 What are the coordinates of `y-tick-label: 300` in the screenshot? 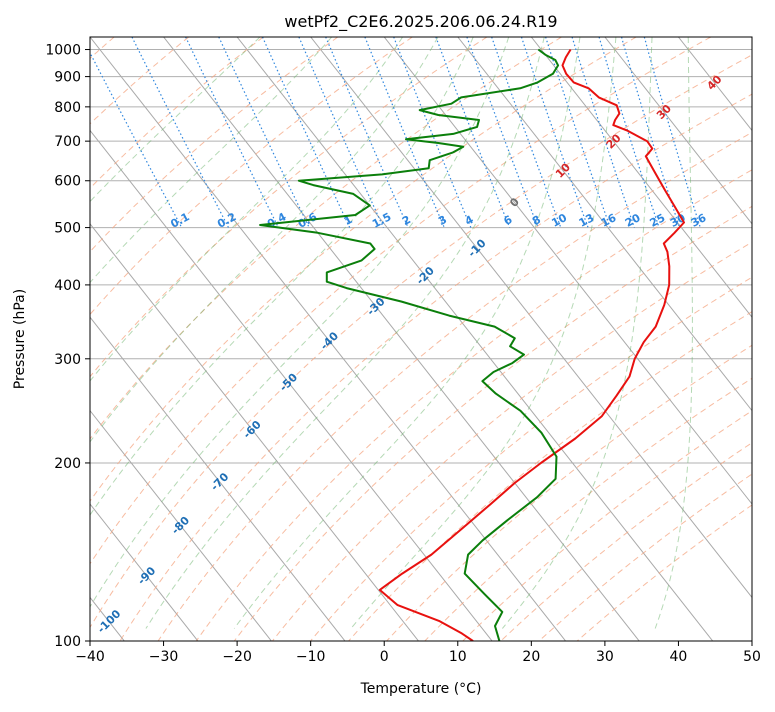 It's located at (67, 360).